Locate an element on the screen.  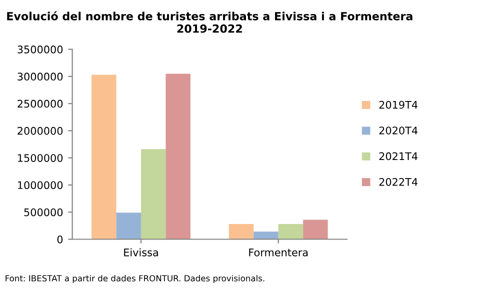
x-tick-label: Eivissa is located at coordinates (141, 252).